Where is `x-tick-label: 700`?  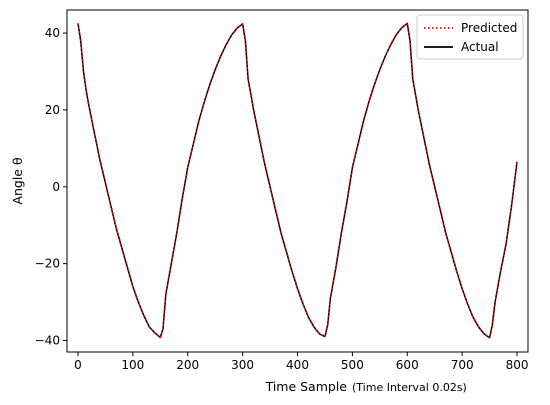
x-tick-label: 700 is located at coordinates (462, 365).